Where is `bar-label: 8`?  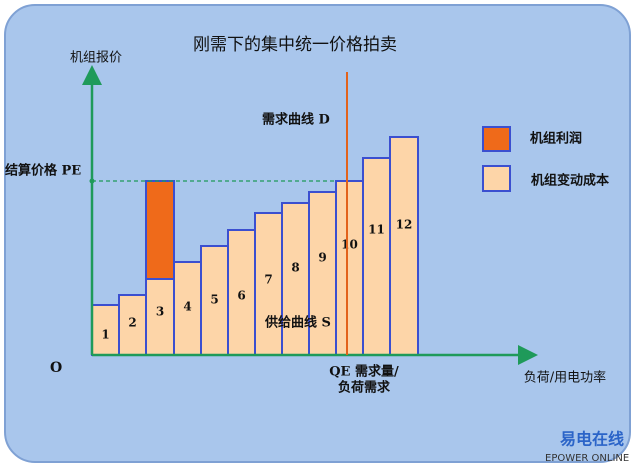
bar-label: 8 is located at coordinates (295, 268).